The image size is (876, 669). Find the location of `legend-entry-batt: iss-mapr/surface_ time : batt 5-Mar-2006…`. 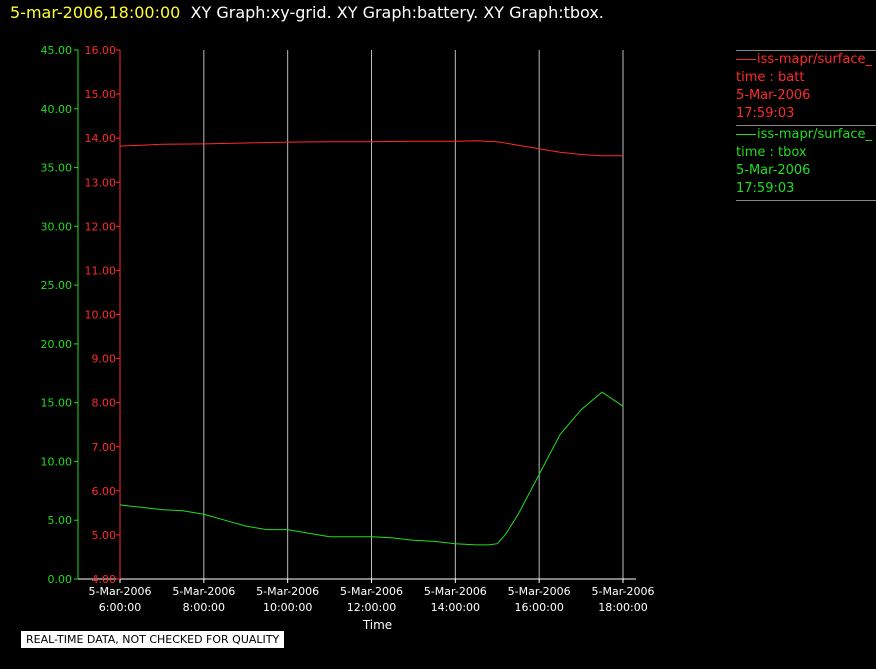

legend-entry-batt: iss-mapr/surface_ time : batt 5-Mar-2006… is located at coordinates (806, 87).